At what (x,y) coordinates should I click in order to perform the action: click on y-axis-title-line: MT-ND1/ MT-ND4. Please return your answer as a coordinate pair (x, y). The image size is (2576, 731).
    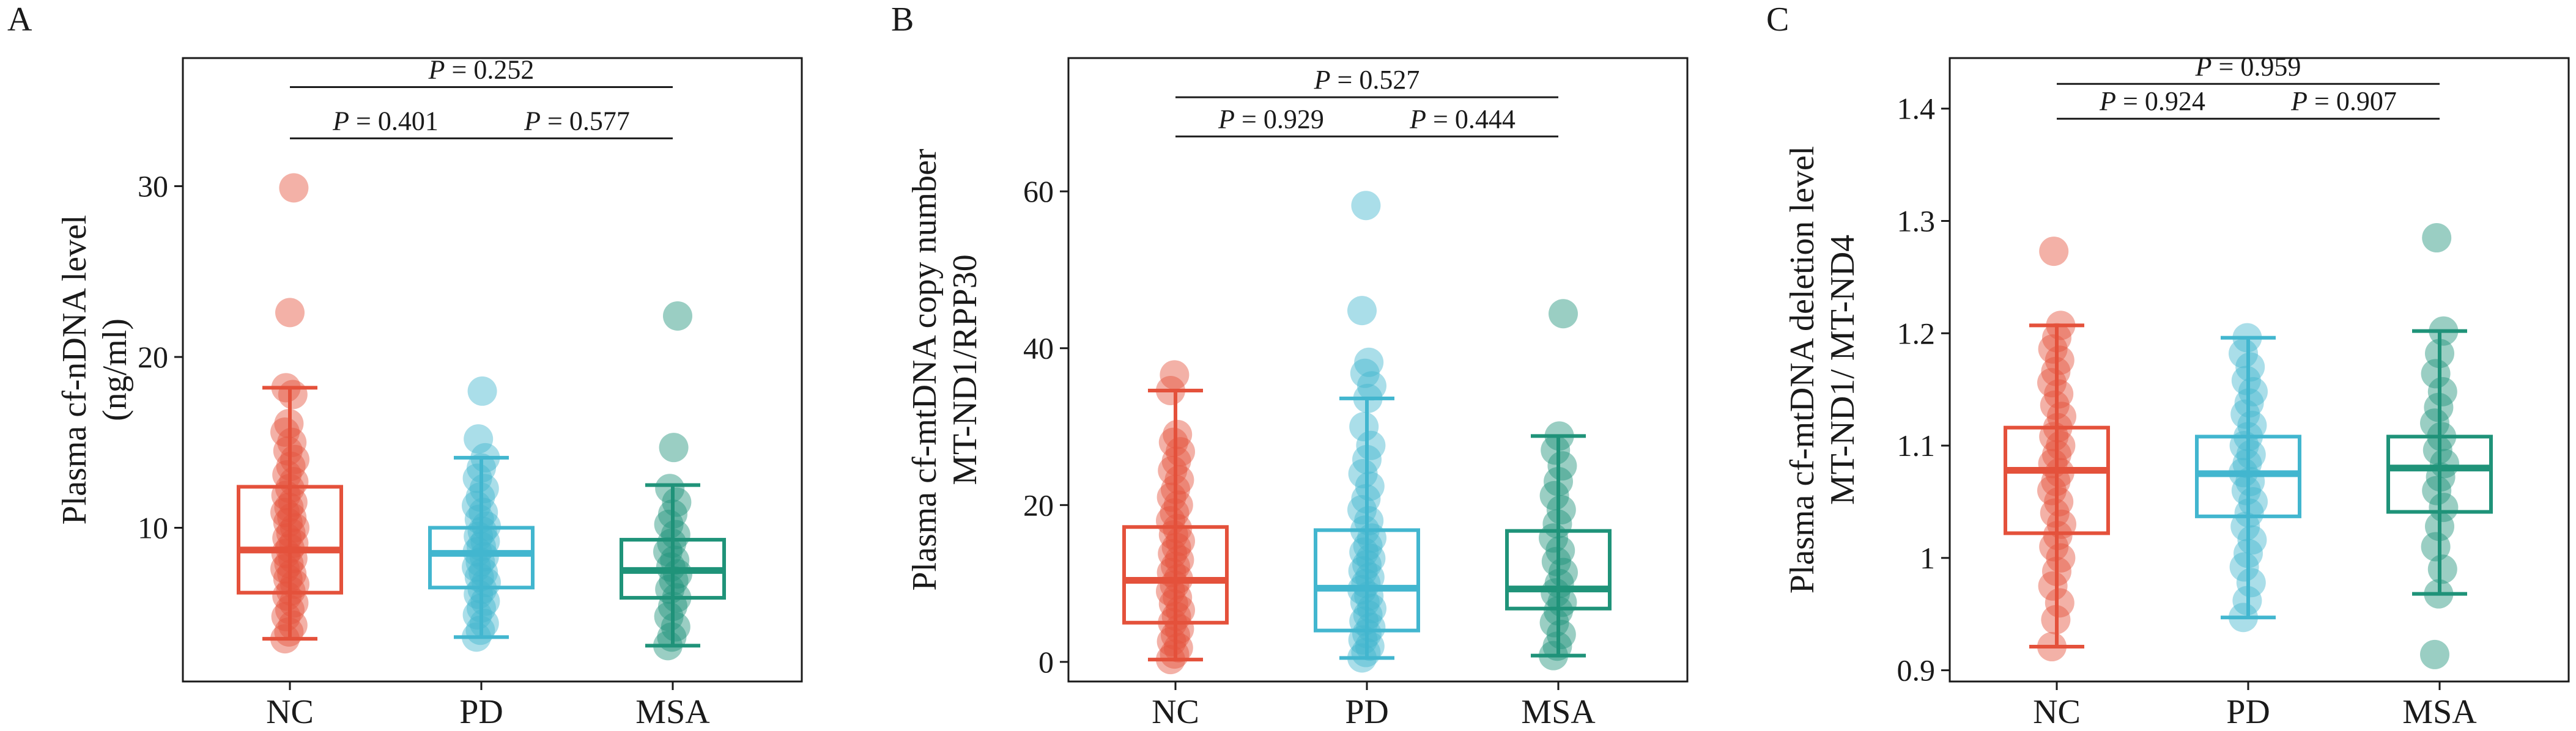
    Looking at the image, I should click on (1843, 370).